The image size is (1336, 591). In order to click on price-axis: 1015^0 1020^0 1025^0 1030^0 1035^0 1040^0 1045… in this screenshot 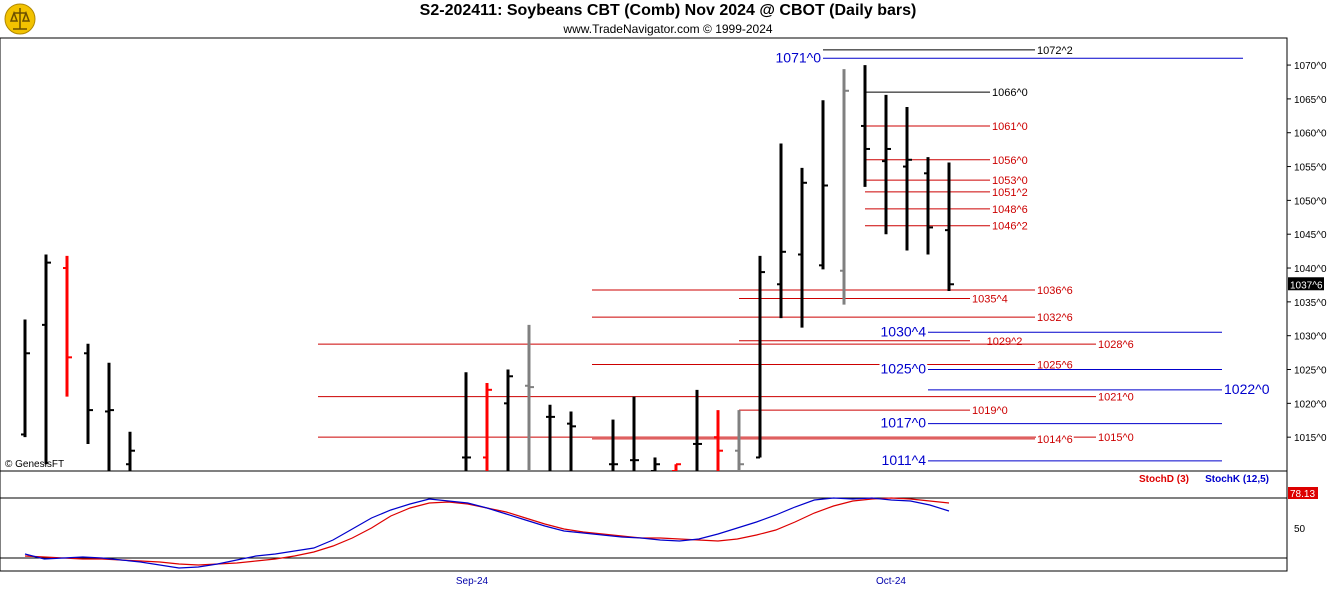, I will do `click(1307, 252)`.